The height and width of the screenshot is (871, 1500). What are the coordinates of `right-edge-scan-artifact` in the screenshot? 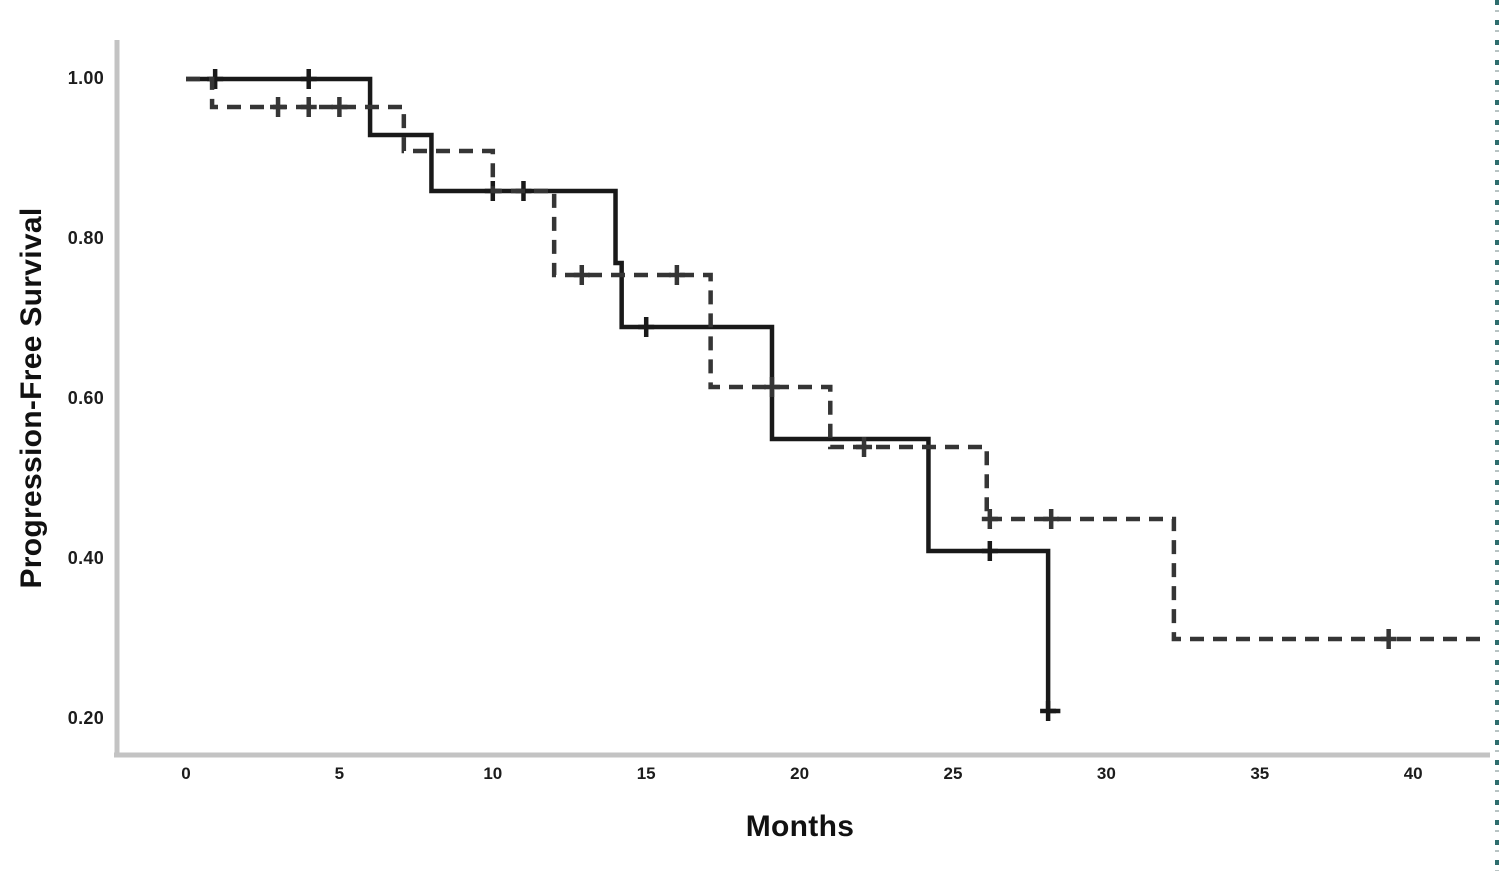 It's located at (1497, 435).